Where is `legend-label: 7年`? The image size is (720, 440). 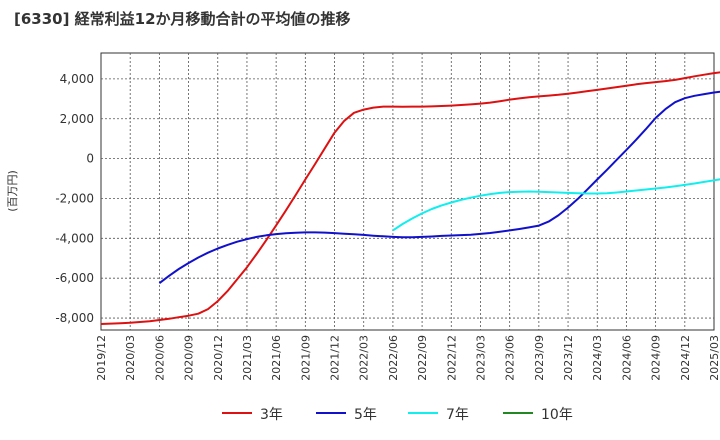 legend-label: 7年 is located at coordinates (457, 415).